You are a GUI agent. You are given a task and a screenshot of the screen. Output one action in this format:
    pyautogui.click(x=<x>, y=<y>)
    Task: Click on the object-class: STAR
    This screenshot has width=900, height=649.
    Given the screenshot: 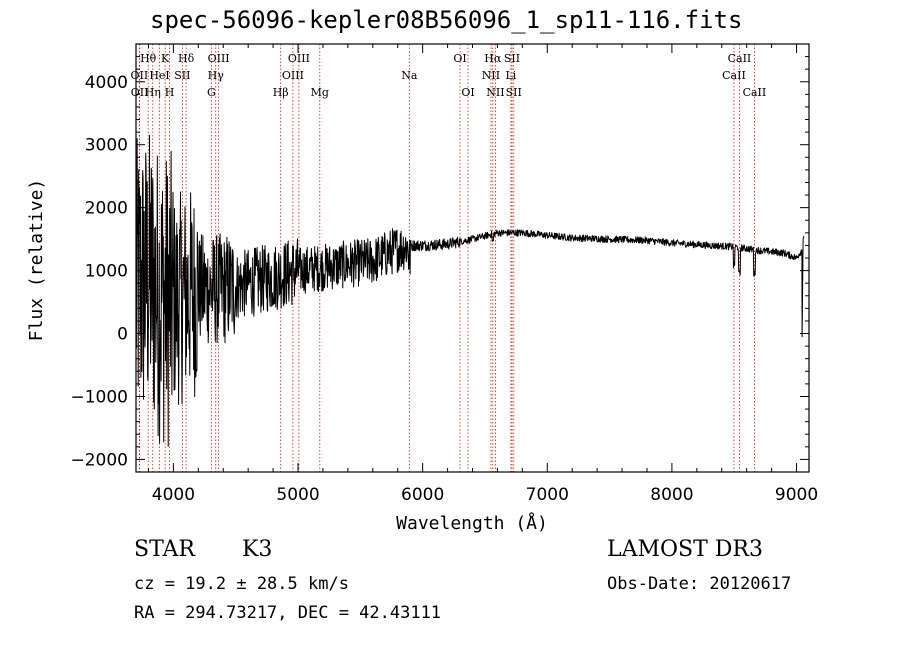 What is the action you would take?
    pyautogui.click(x=164, y=549)
    